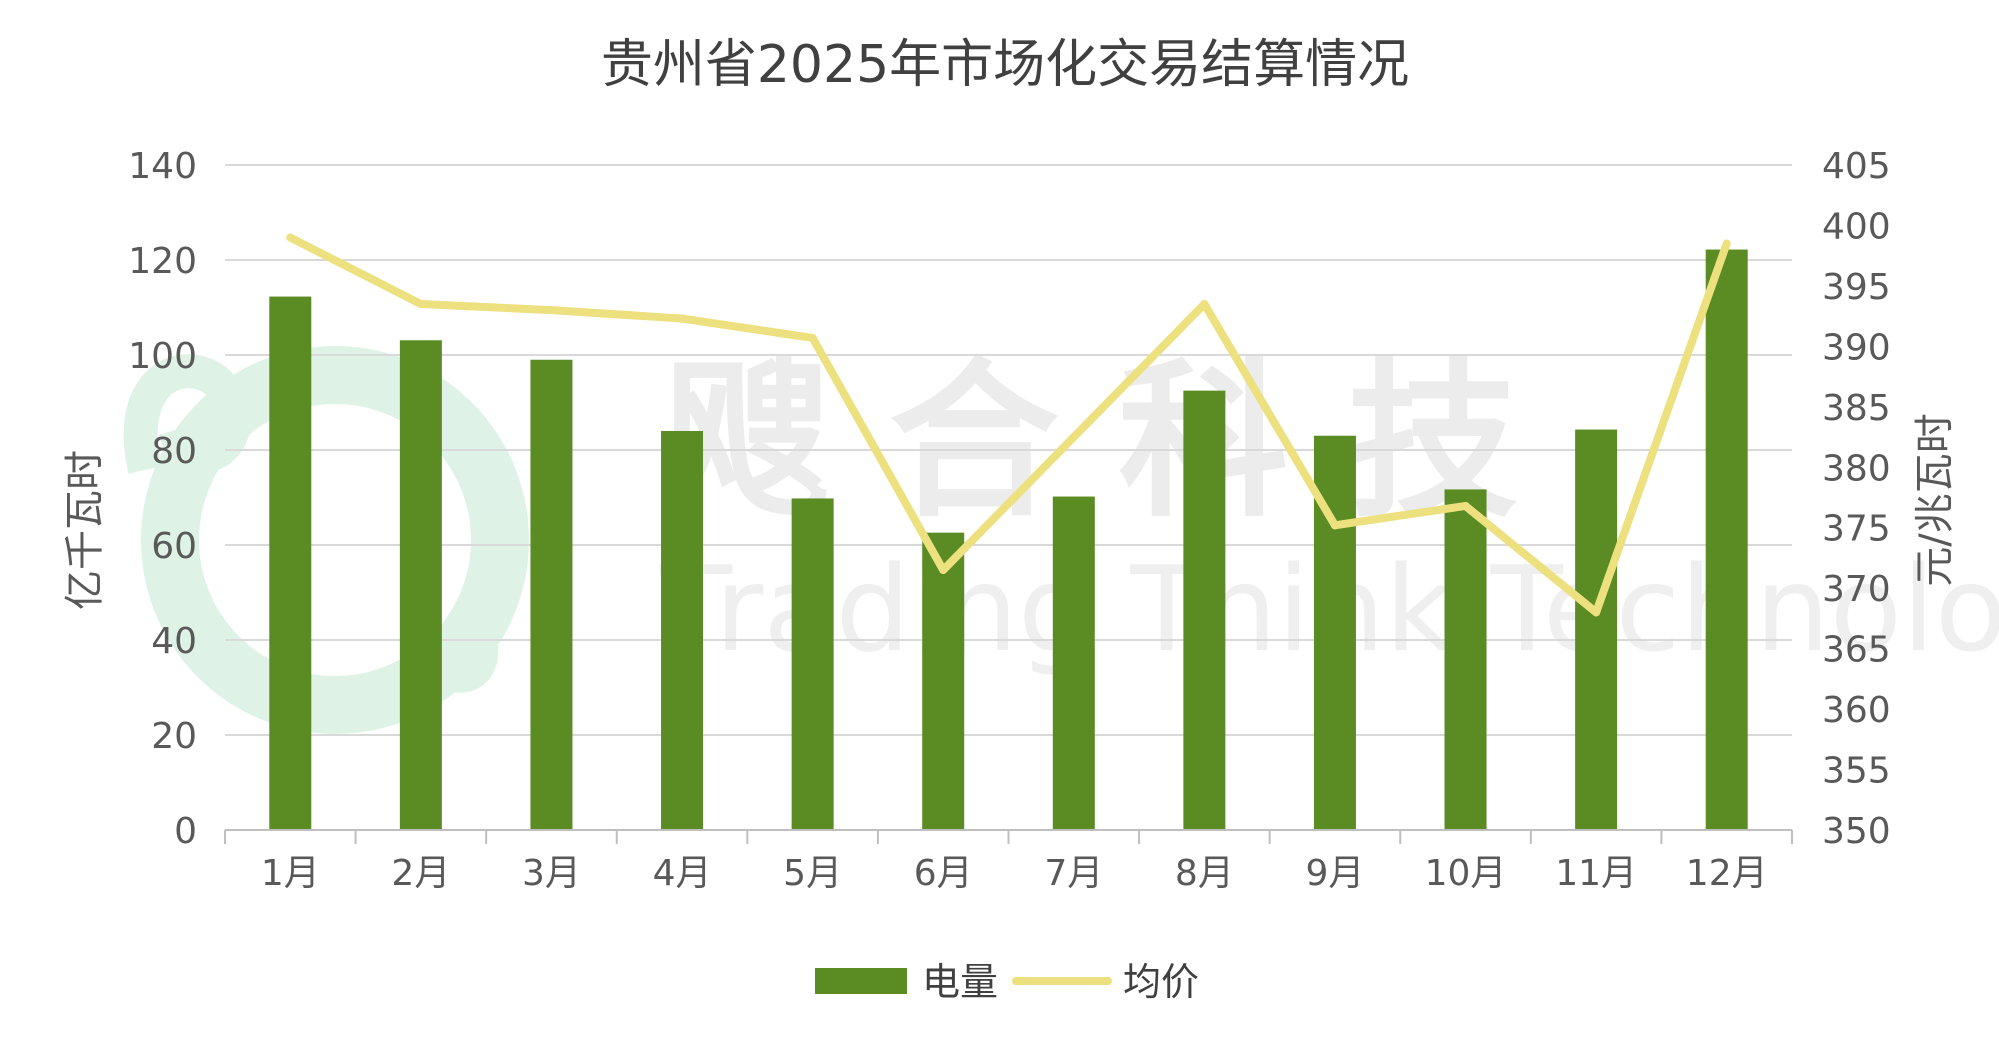  I want to click on y-left-tick-label-6: 120, so click(162, 261).